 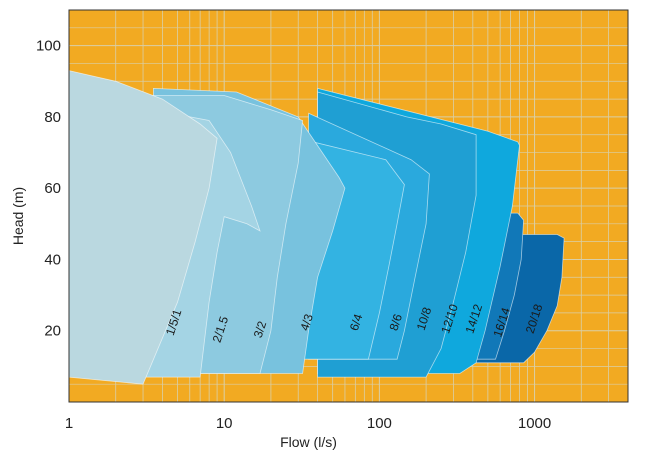 I want to click on x-tick-label: 100, so click(x=379, y=423).